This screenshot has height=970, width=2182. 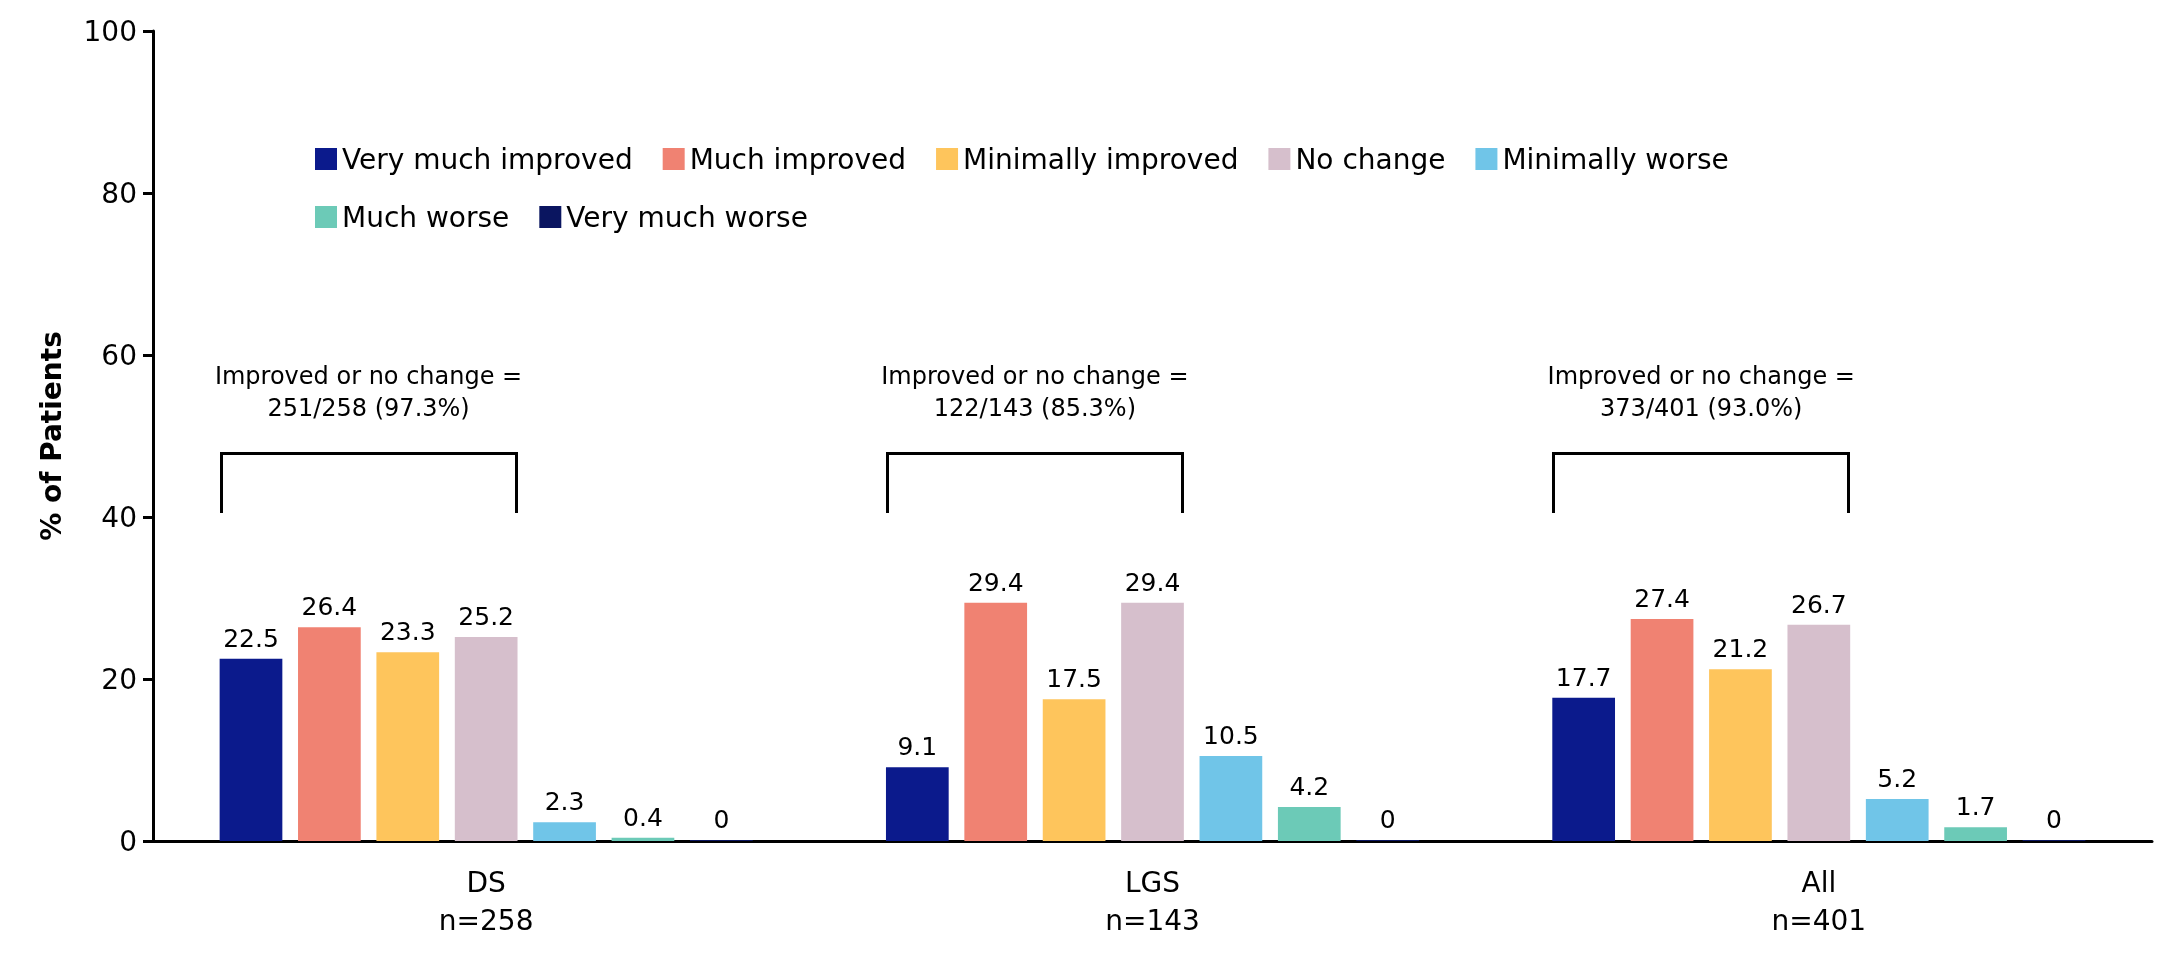 I want to click on y-tick-label: 20, so click(x=119, y=679).